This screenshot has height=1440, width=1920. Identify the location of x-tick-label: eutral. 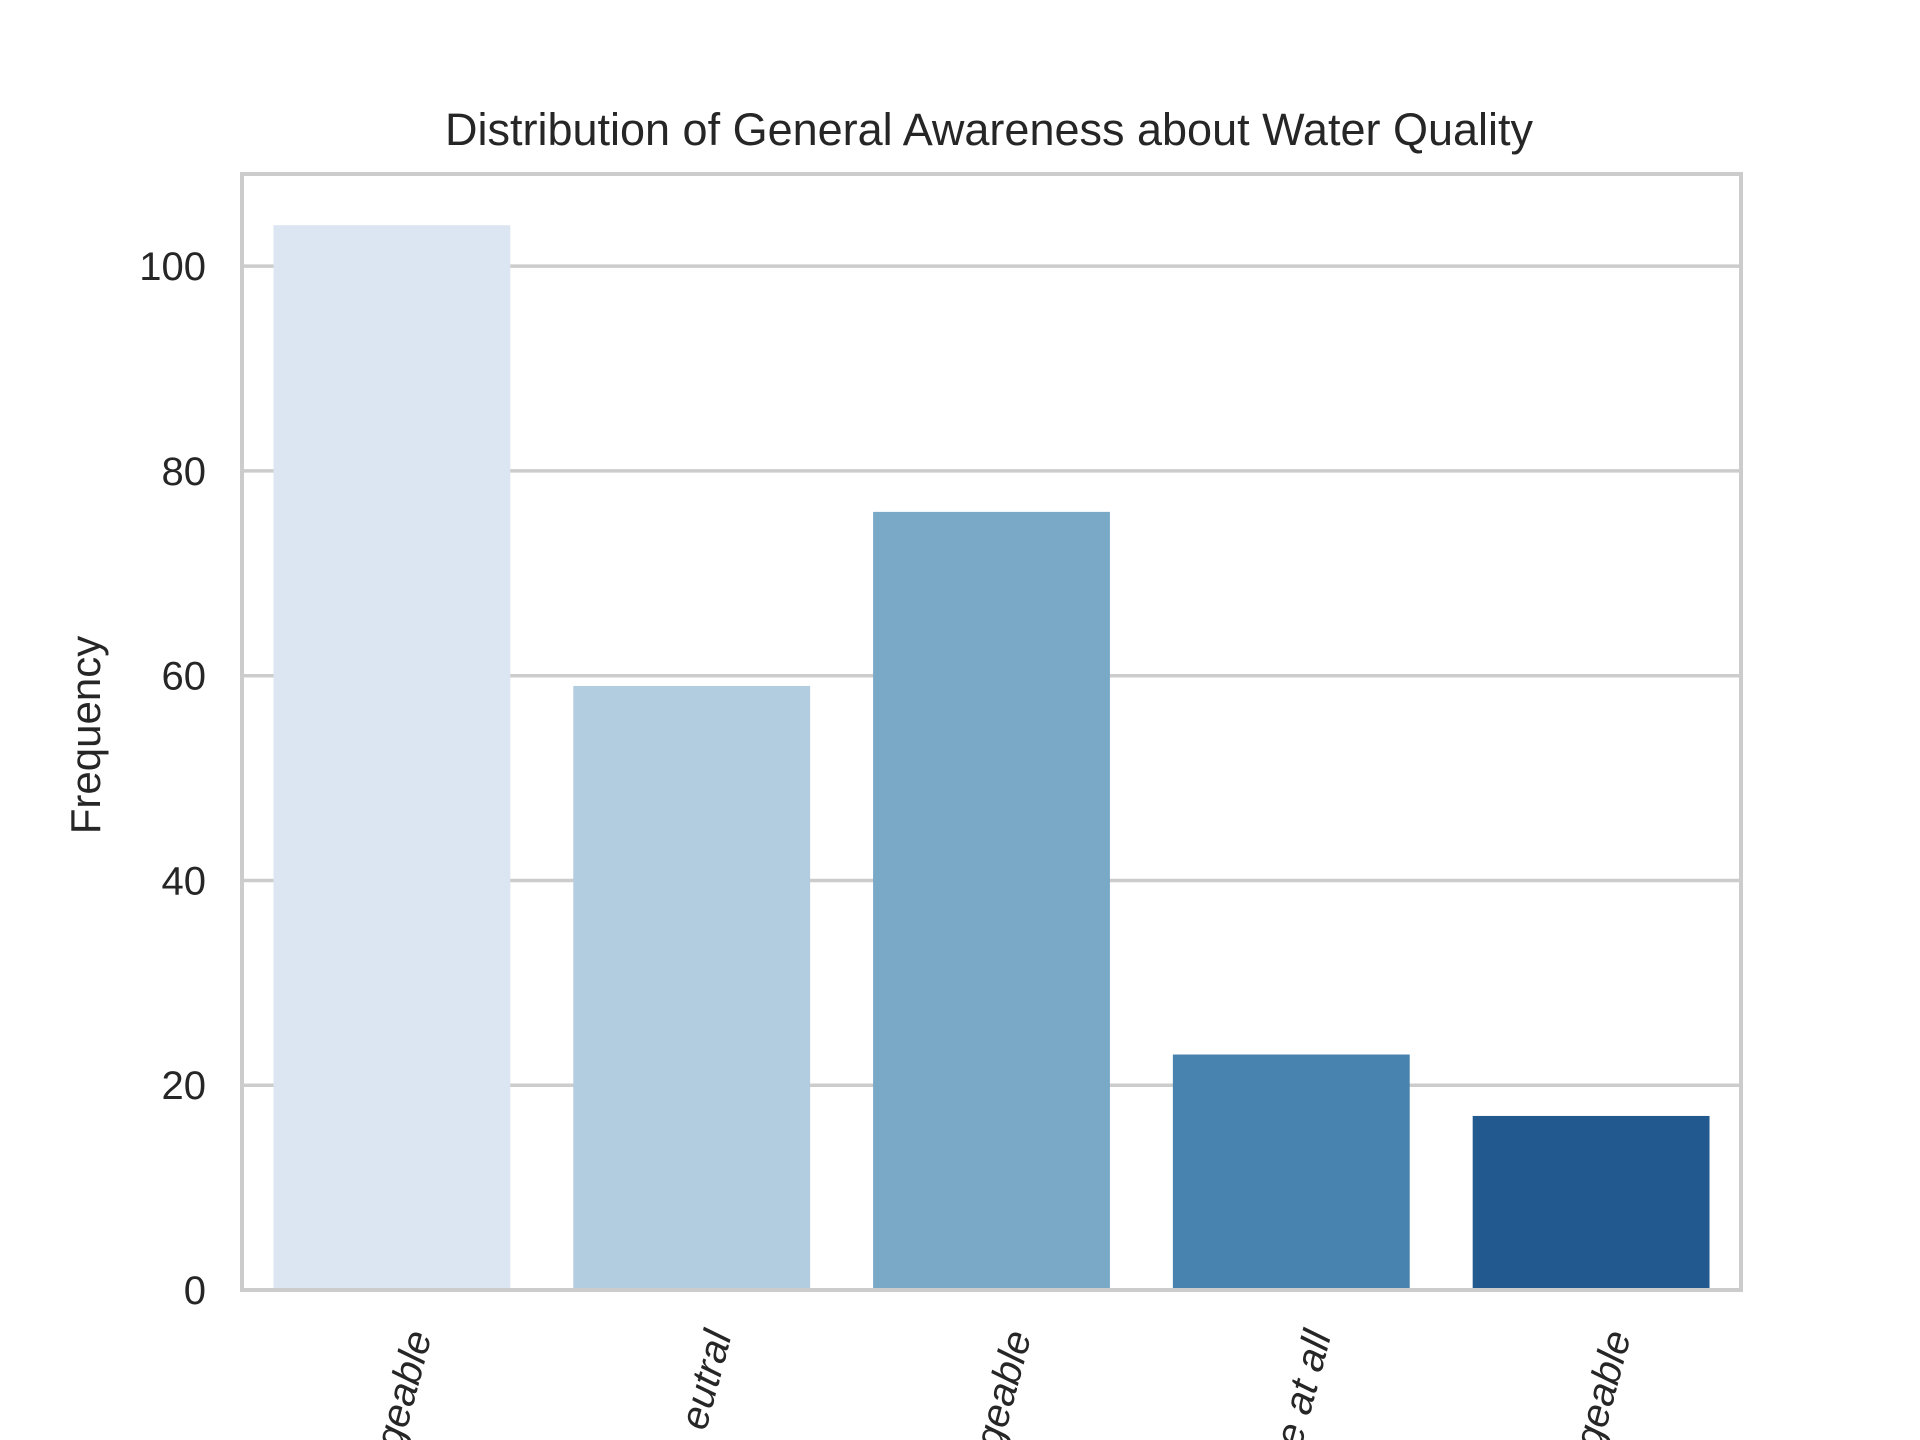
(706, 1379).